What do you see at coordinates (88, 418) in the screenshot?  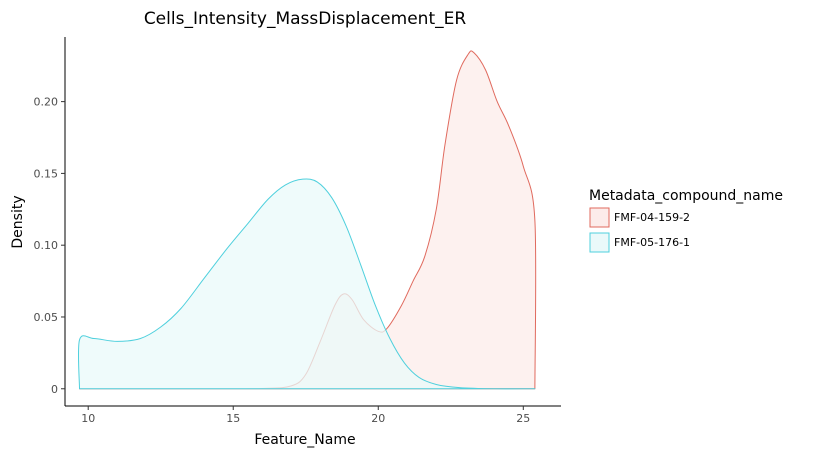 I see `x-tick-label: 10` at bounding box center [88, 418].